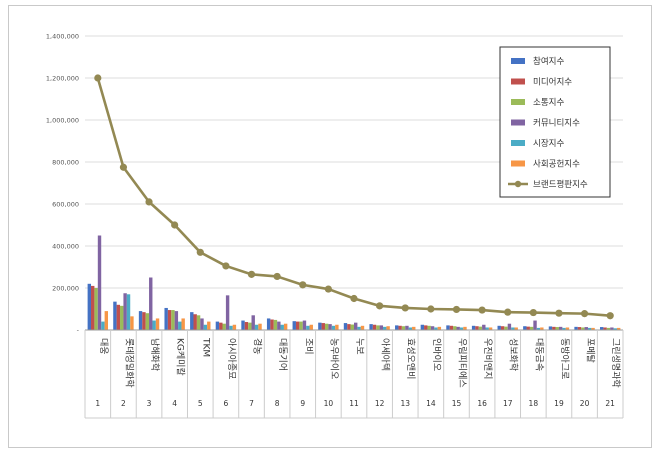 The width and height of the screenshot is (660, 455). I want to click on category-label: 대웅, so click(103, 346).